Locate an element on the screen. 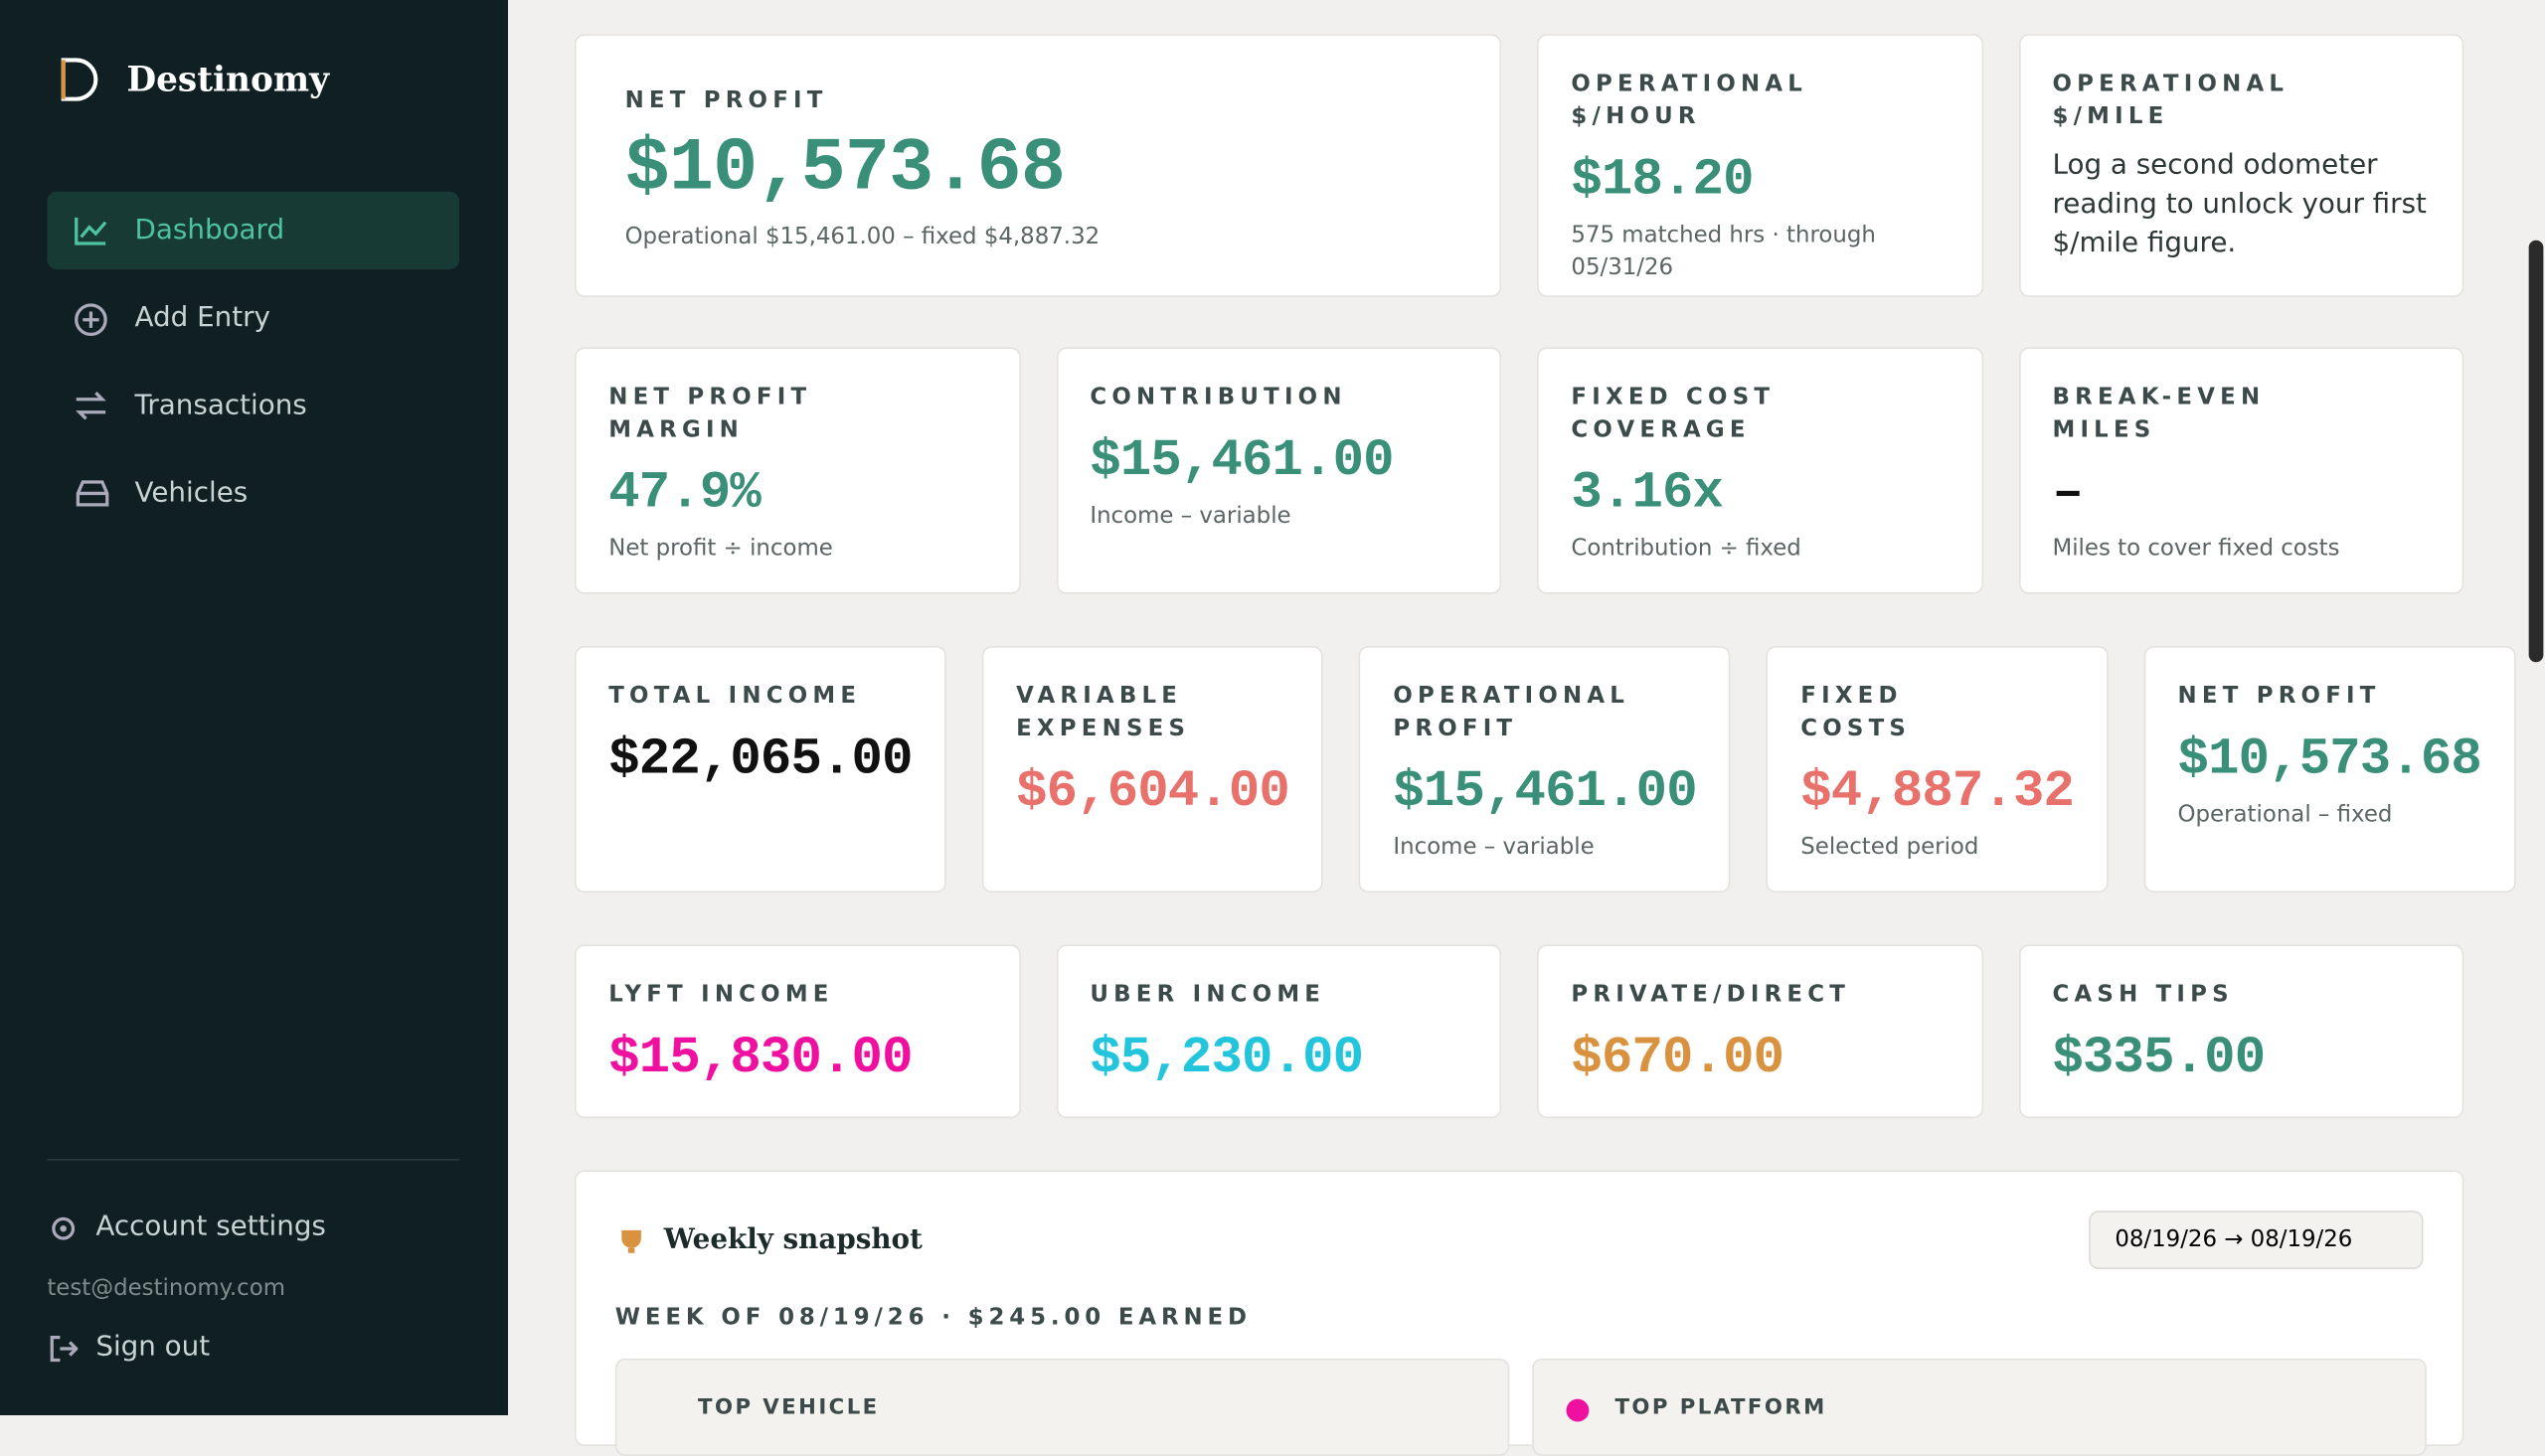  metric-label: FIXED COSTS is located at coordinates (1856, 712).